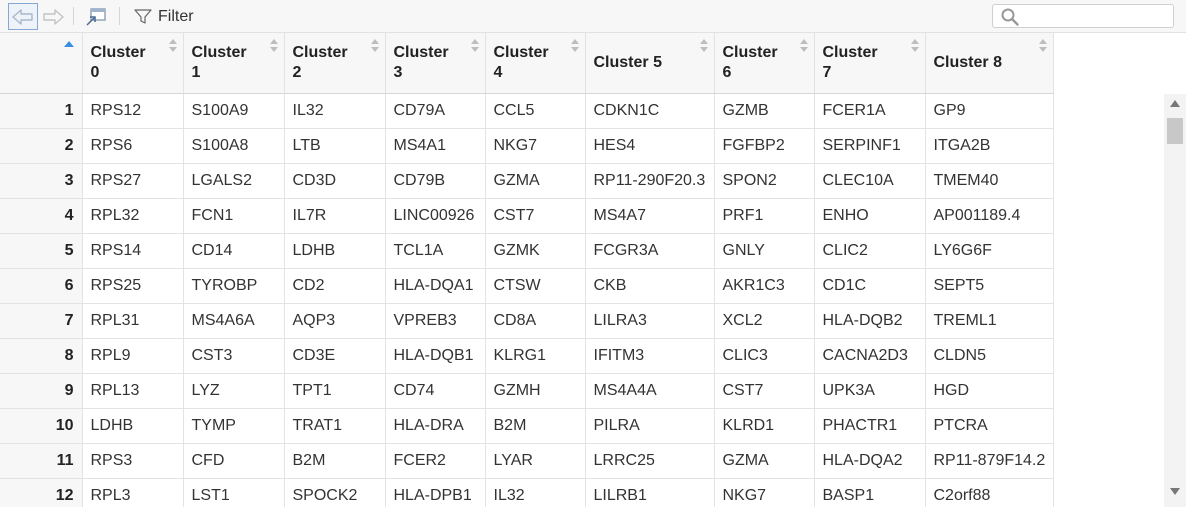 This screenshot has height=507, width=1186. I want to click on column-header-cluster-1: Cluster 1, so click(234, 63).